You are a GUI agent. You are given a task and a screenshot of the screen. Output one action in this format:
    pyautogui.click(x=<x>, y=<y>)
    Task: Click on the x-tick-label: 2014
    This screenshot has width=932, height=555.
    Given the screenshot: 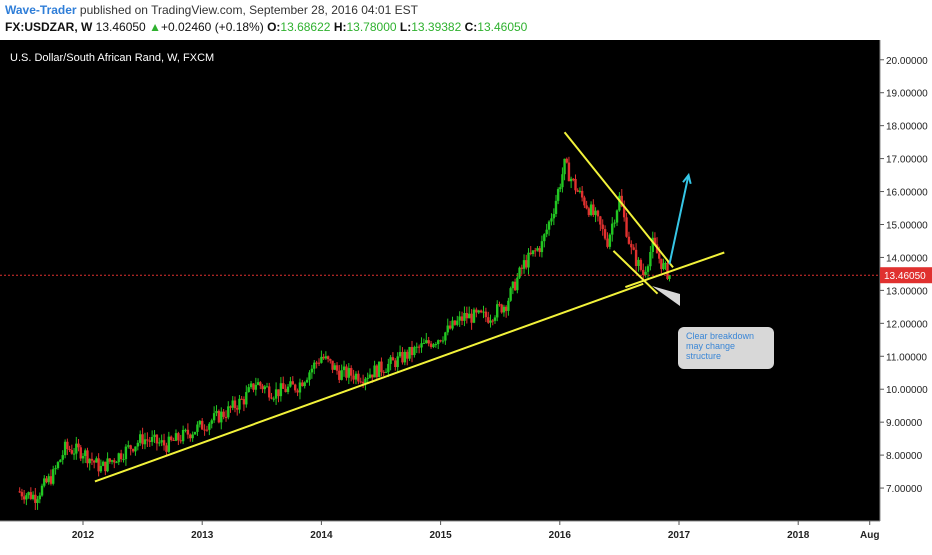 What is the action you would take?
    pyautogui.click(x=321, y=535)
    